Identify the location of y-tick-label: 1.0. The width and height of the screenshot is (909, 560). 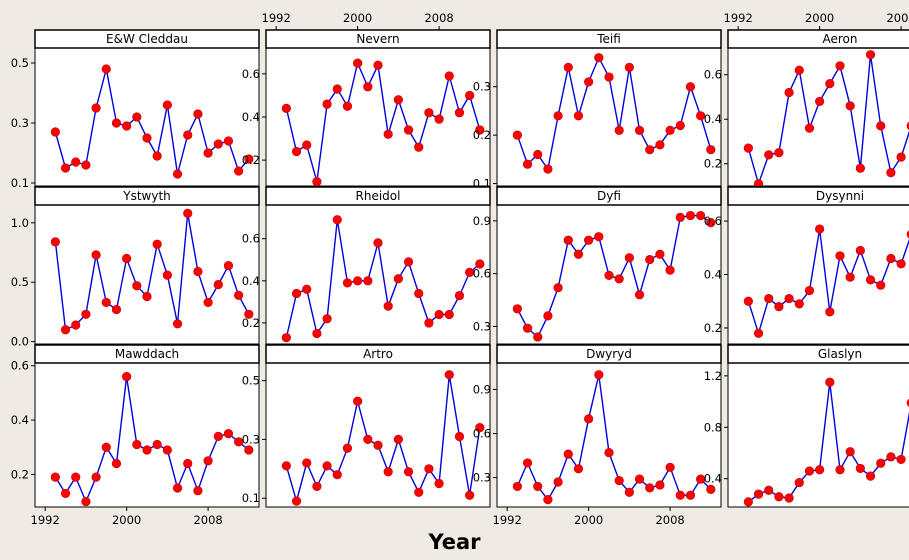
(20, 223).